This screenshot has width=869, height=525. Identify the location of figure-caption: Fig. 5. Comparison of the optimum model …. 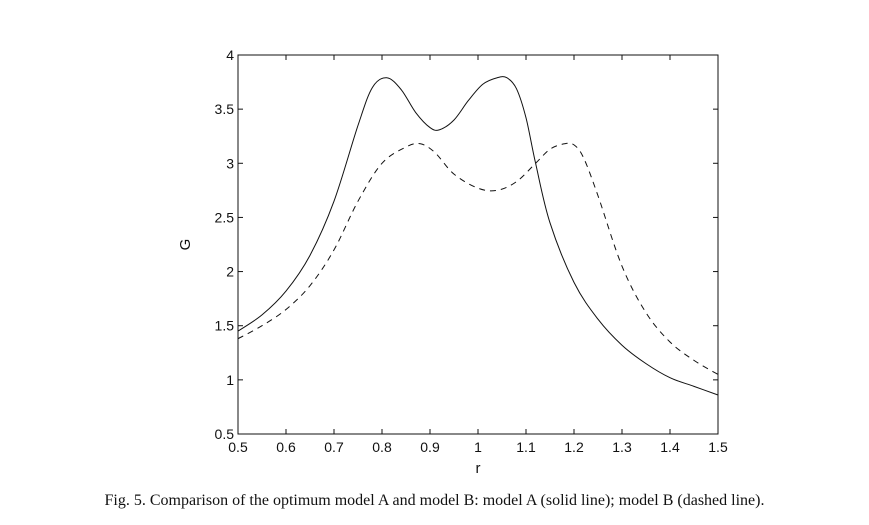
(434, 500).